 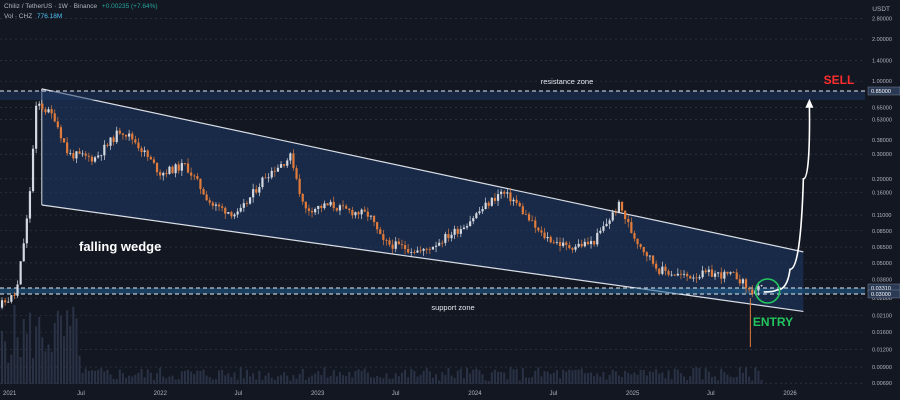 I want to click on x-tick-label: 2025, so click(x=633, y=394).